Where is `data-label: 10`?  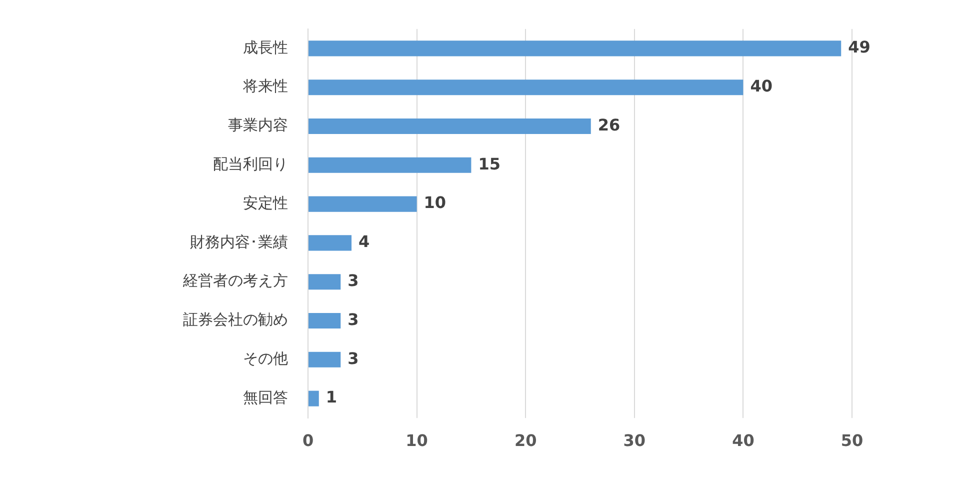 data-label: 10 is located at coordinates (435, 202).